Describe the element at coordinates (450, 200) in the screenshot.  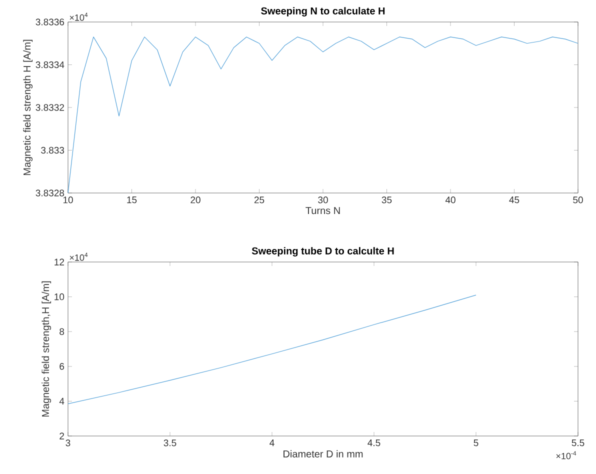
I see `x-tick-label: 40` at that location.